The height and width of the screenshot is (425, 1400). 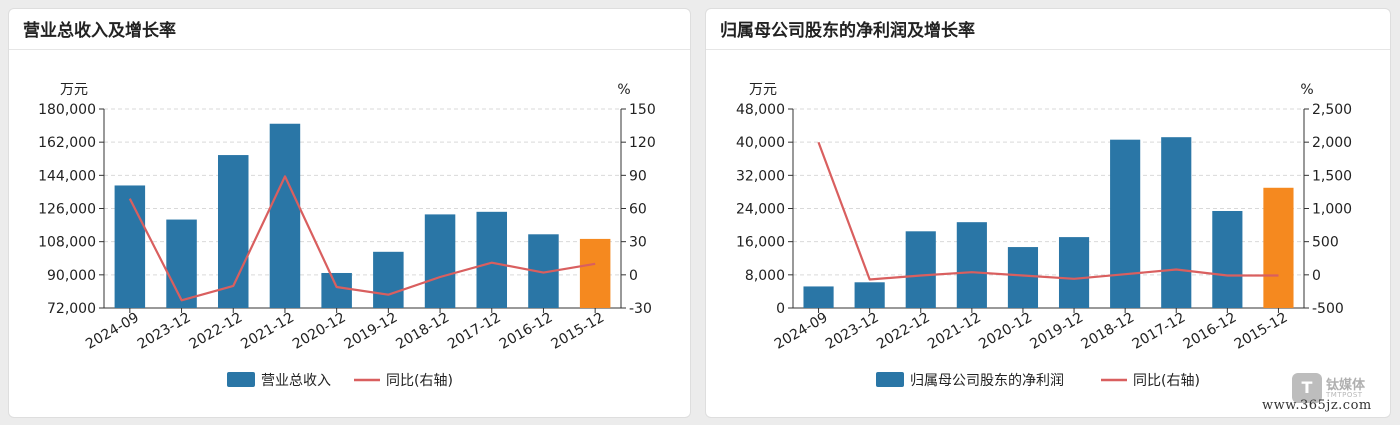 I want to click on left-axis-tick-label: 90,000, so click(x=71, y=276).